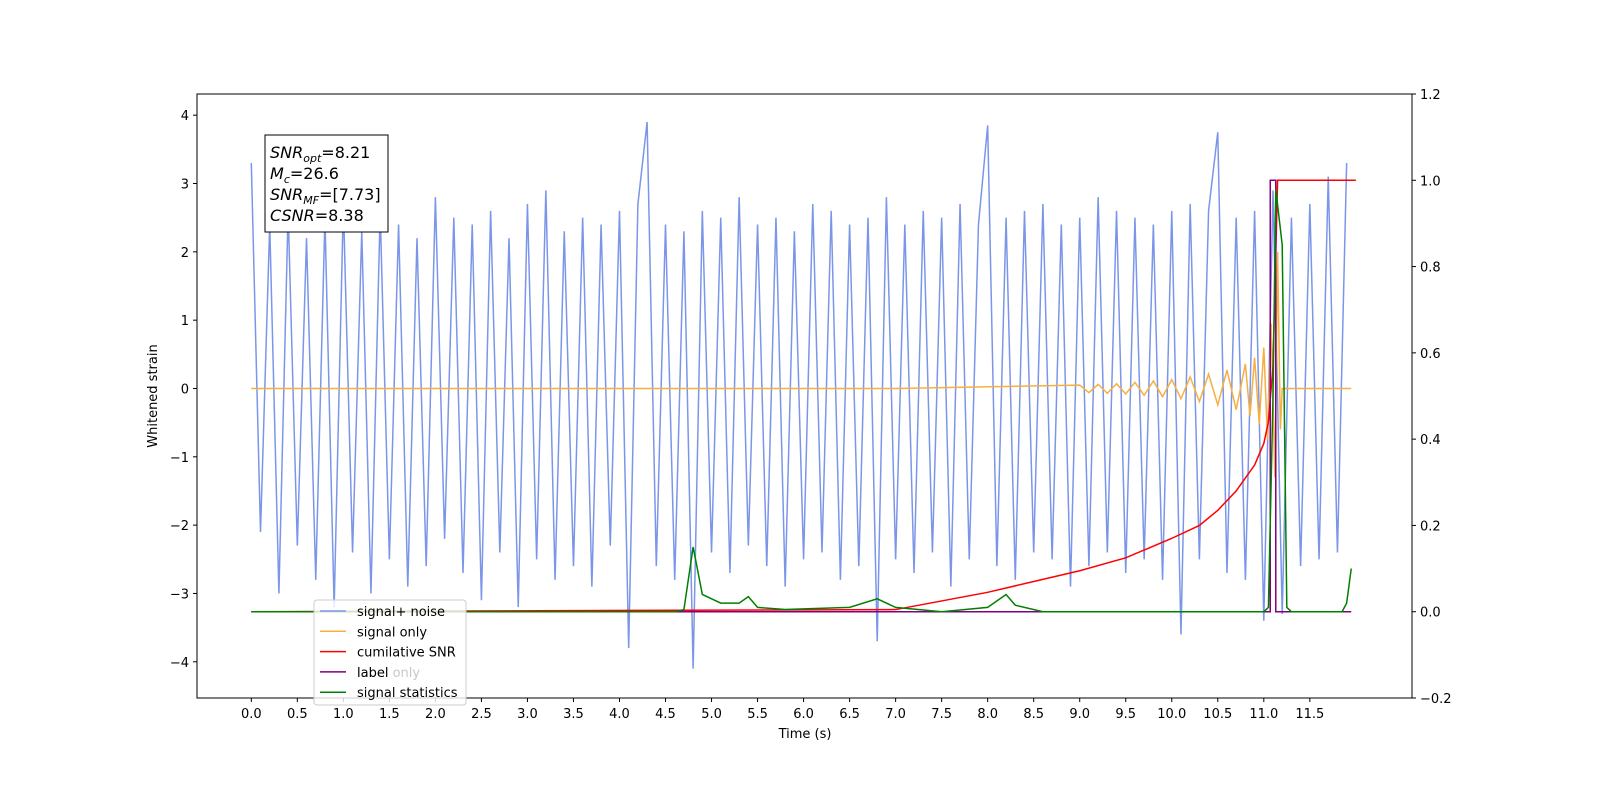 This screenshot has width=1600, height=804. Describe the element at coordinates (435, 714) in the screenshot. I see `x-tick-label: 2.0` at that location.